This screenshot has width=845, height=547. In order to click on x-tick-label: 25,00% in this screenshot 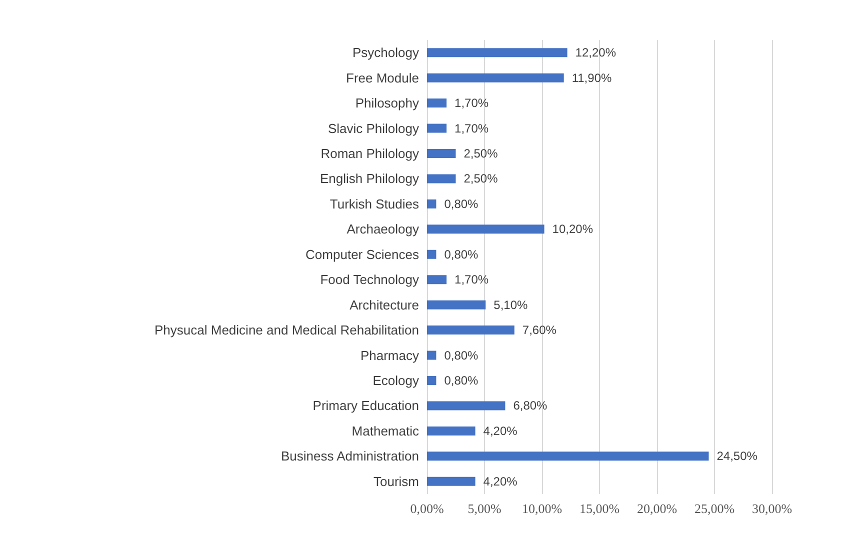, I will do `click(714, 508)`.